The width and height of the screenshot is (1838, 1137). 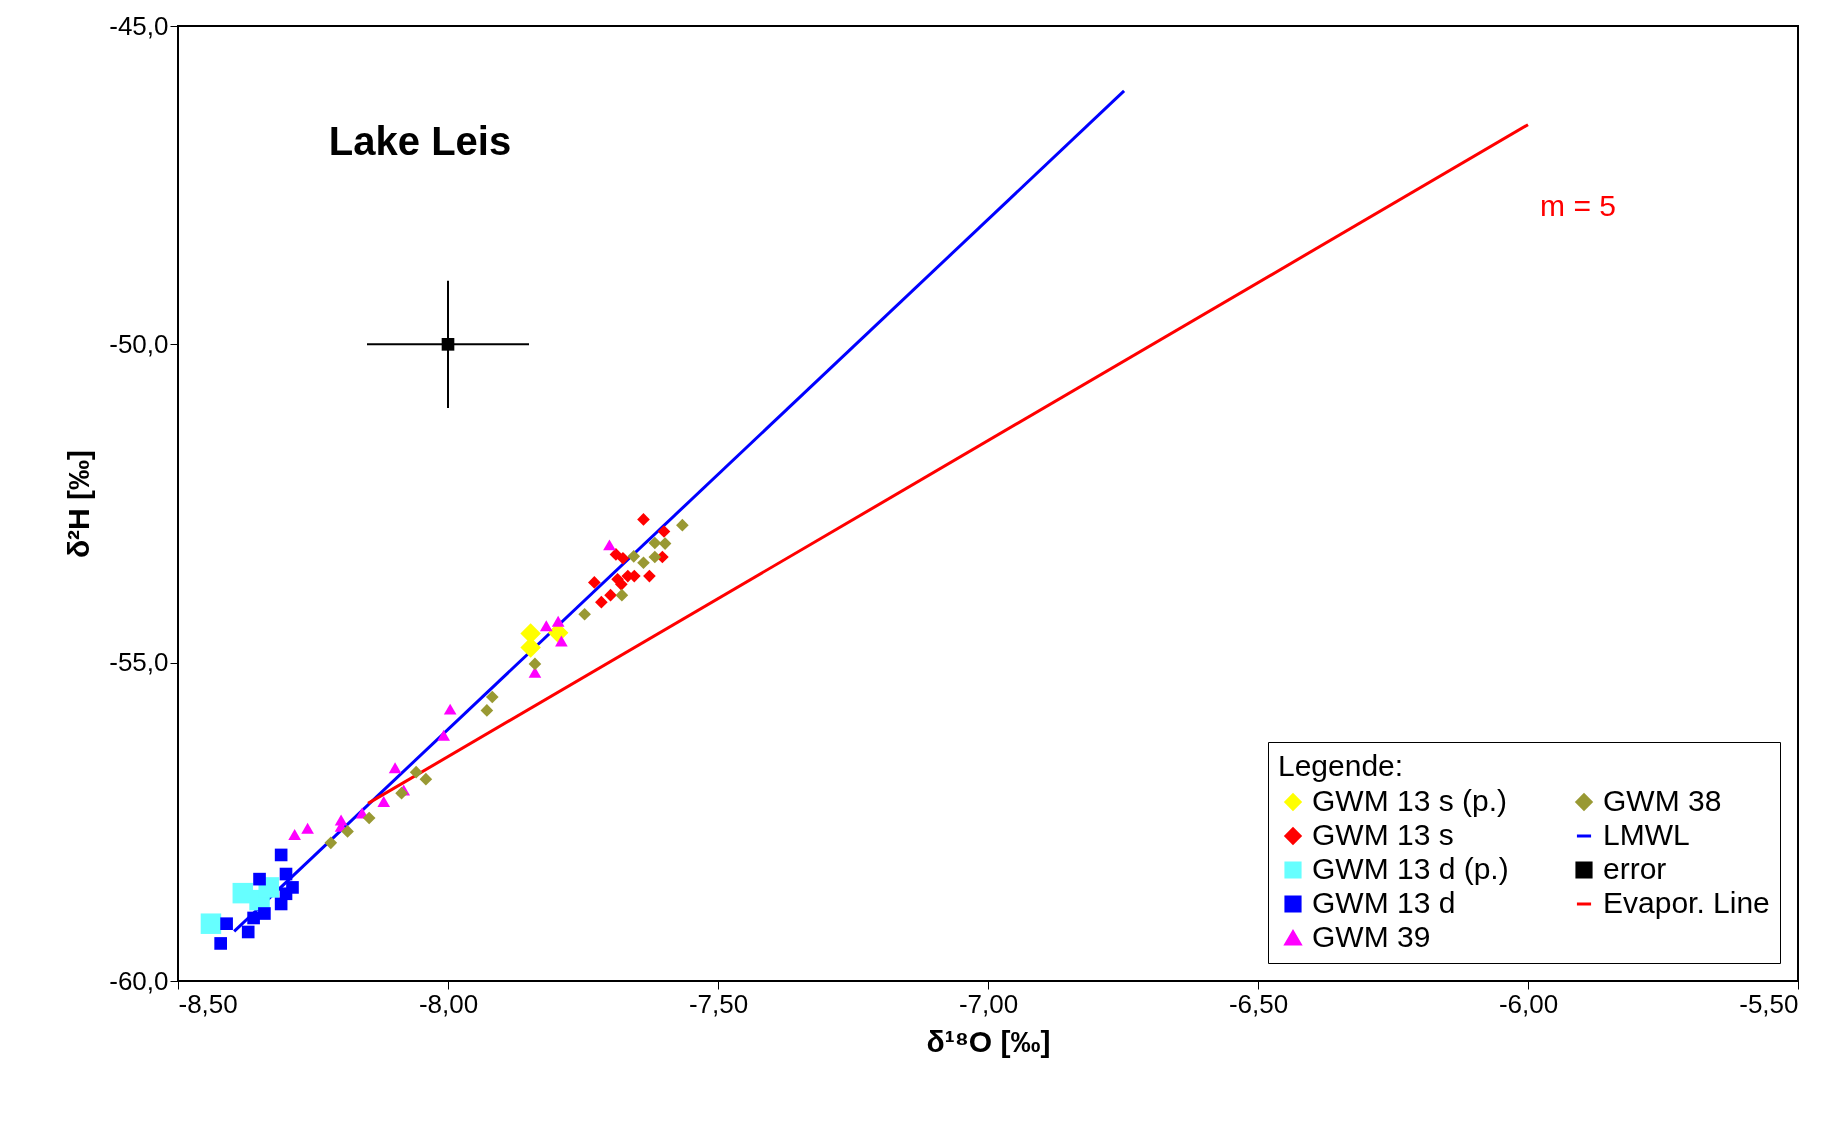 I want to click on legend-label: GWM 13 s, so click(x=1383, y=834).